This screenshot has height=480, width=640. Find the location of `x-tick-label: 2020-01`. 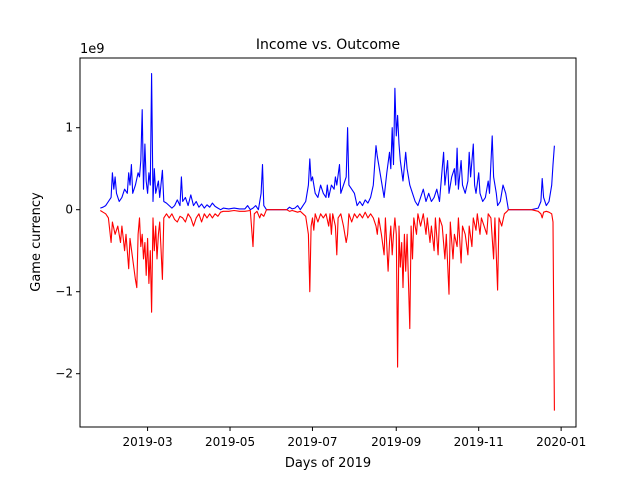

x-tick-label: 2020-01 is located at coordinates (561, 442).